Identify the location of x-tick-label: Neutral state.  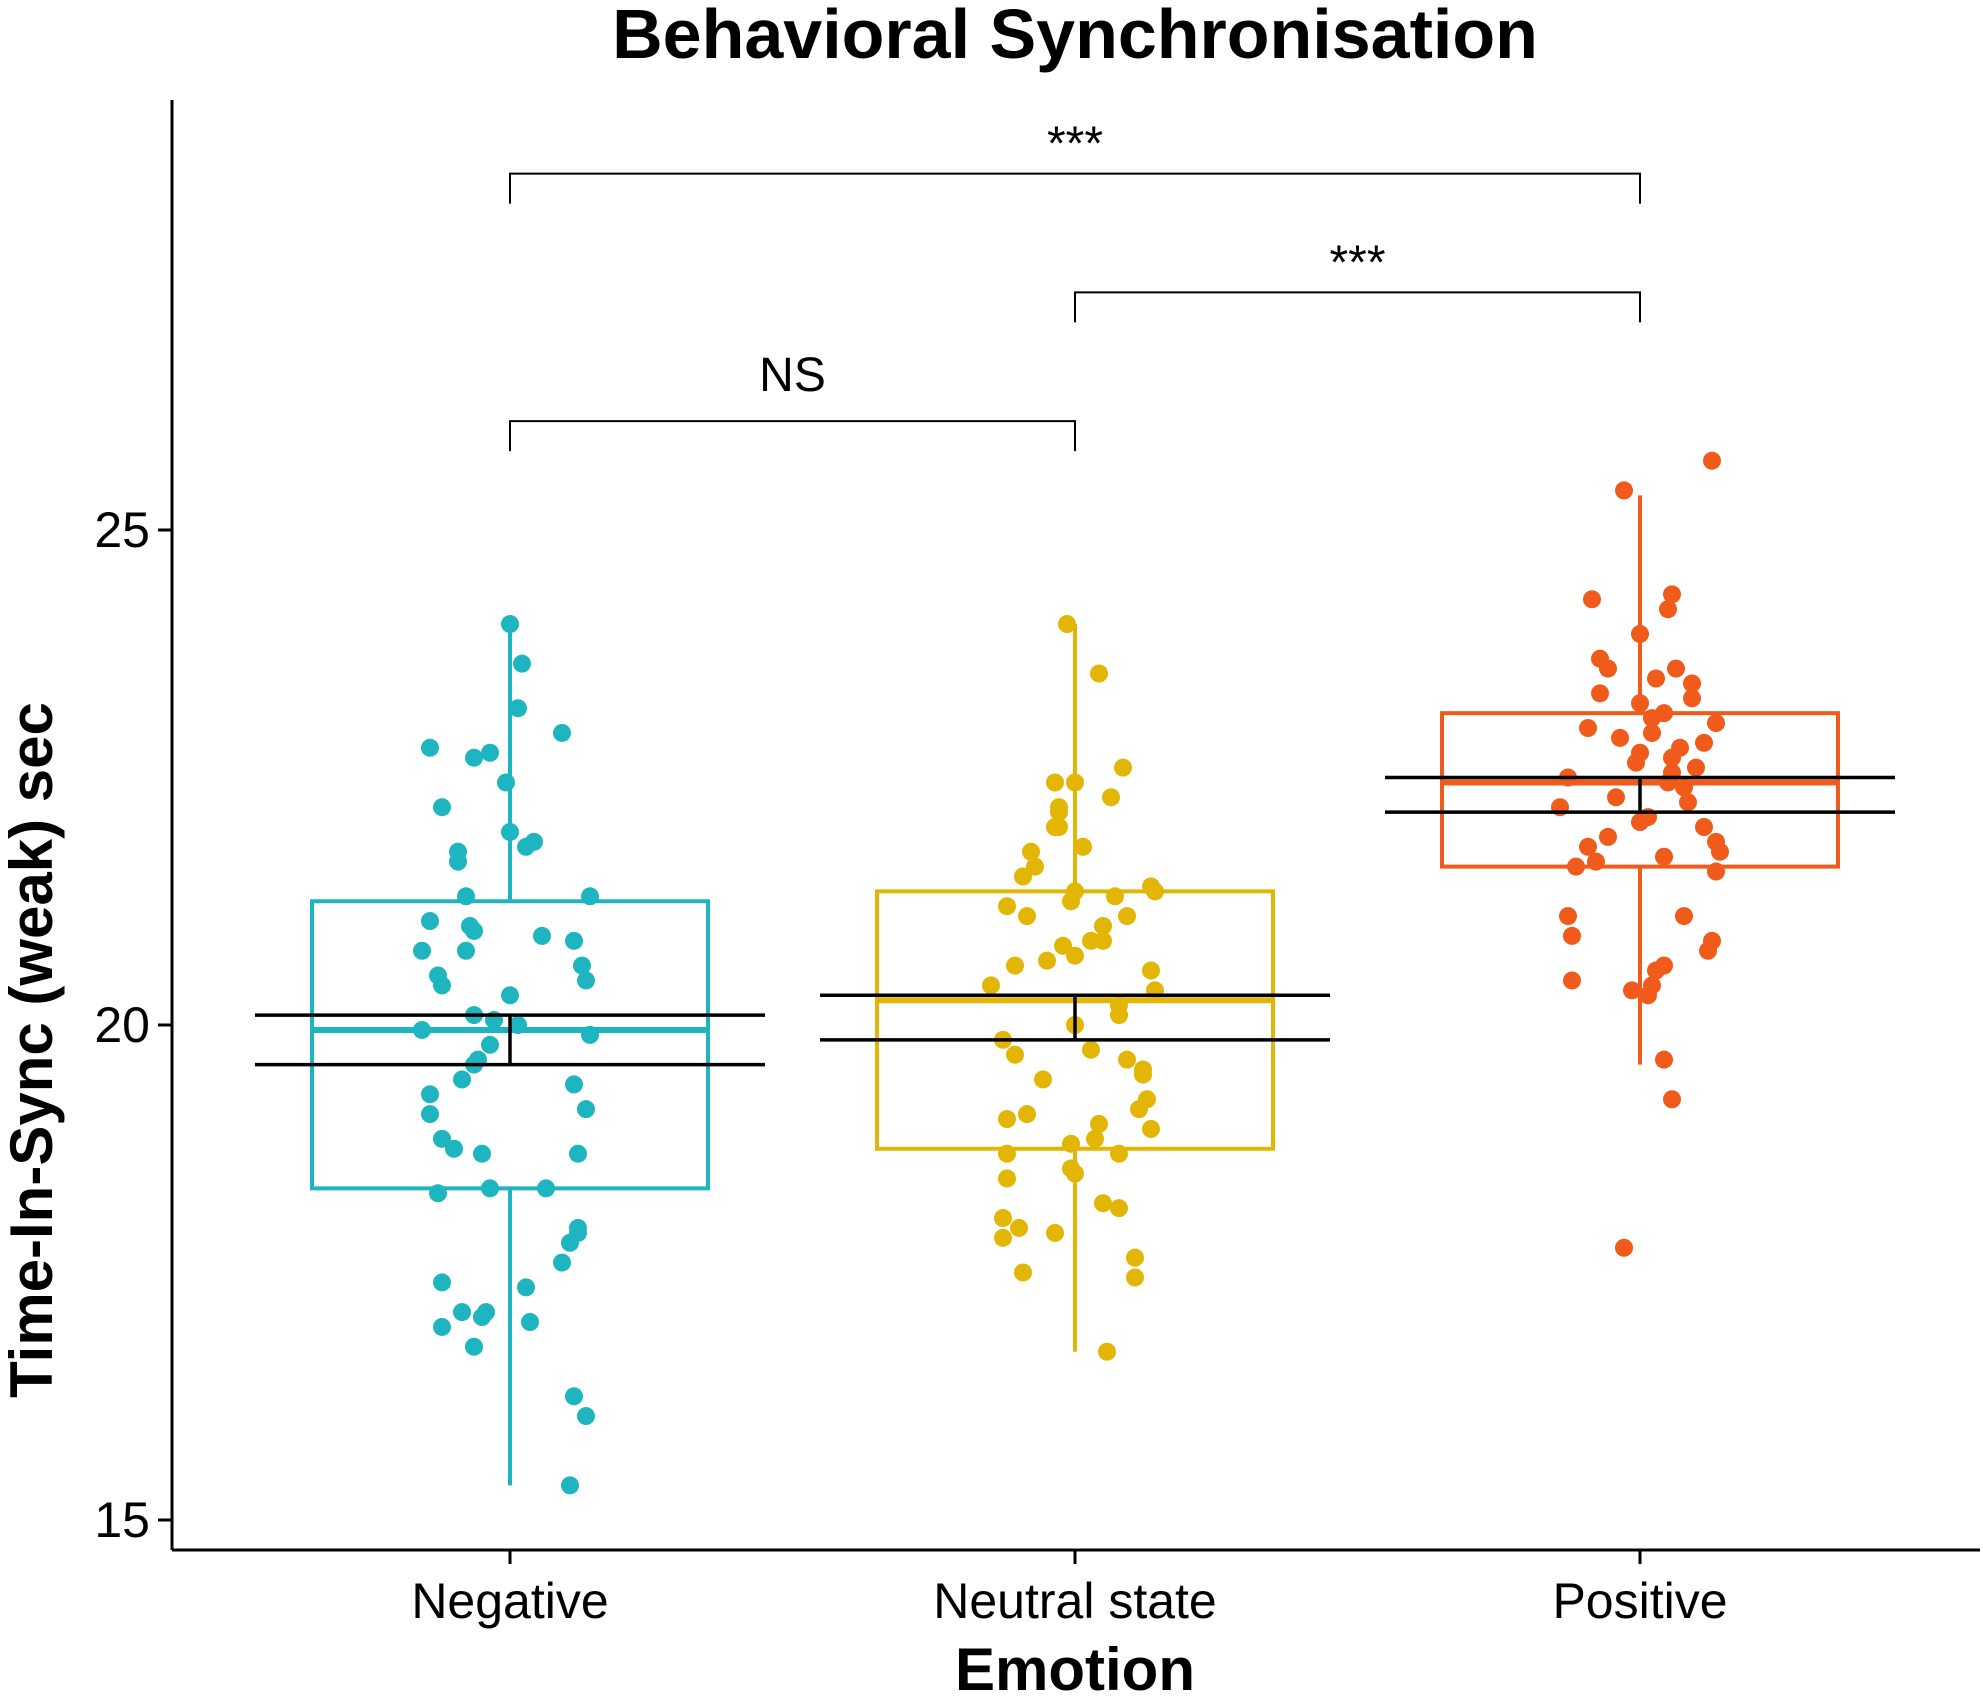
(1074, 1601).